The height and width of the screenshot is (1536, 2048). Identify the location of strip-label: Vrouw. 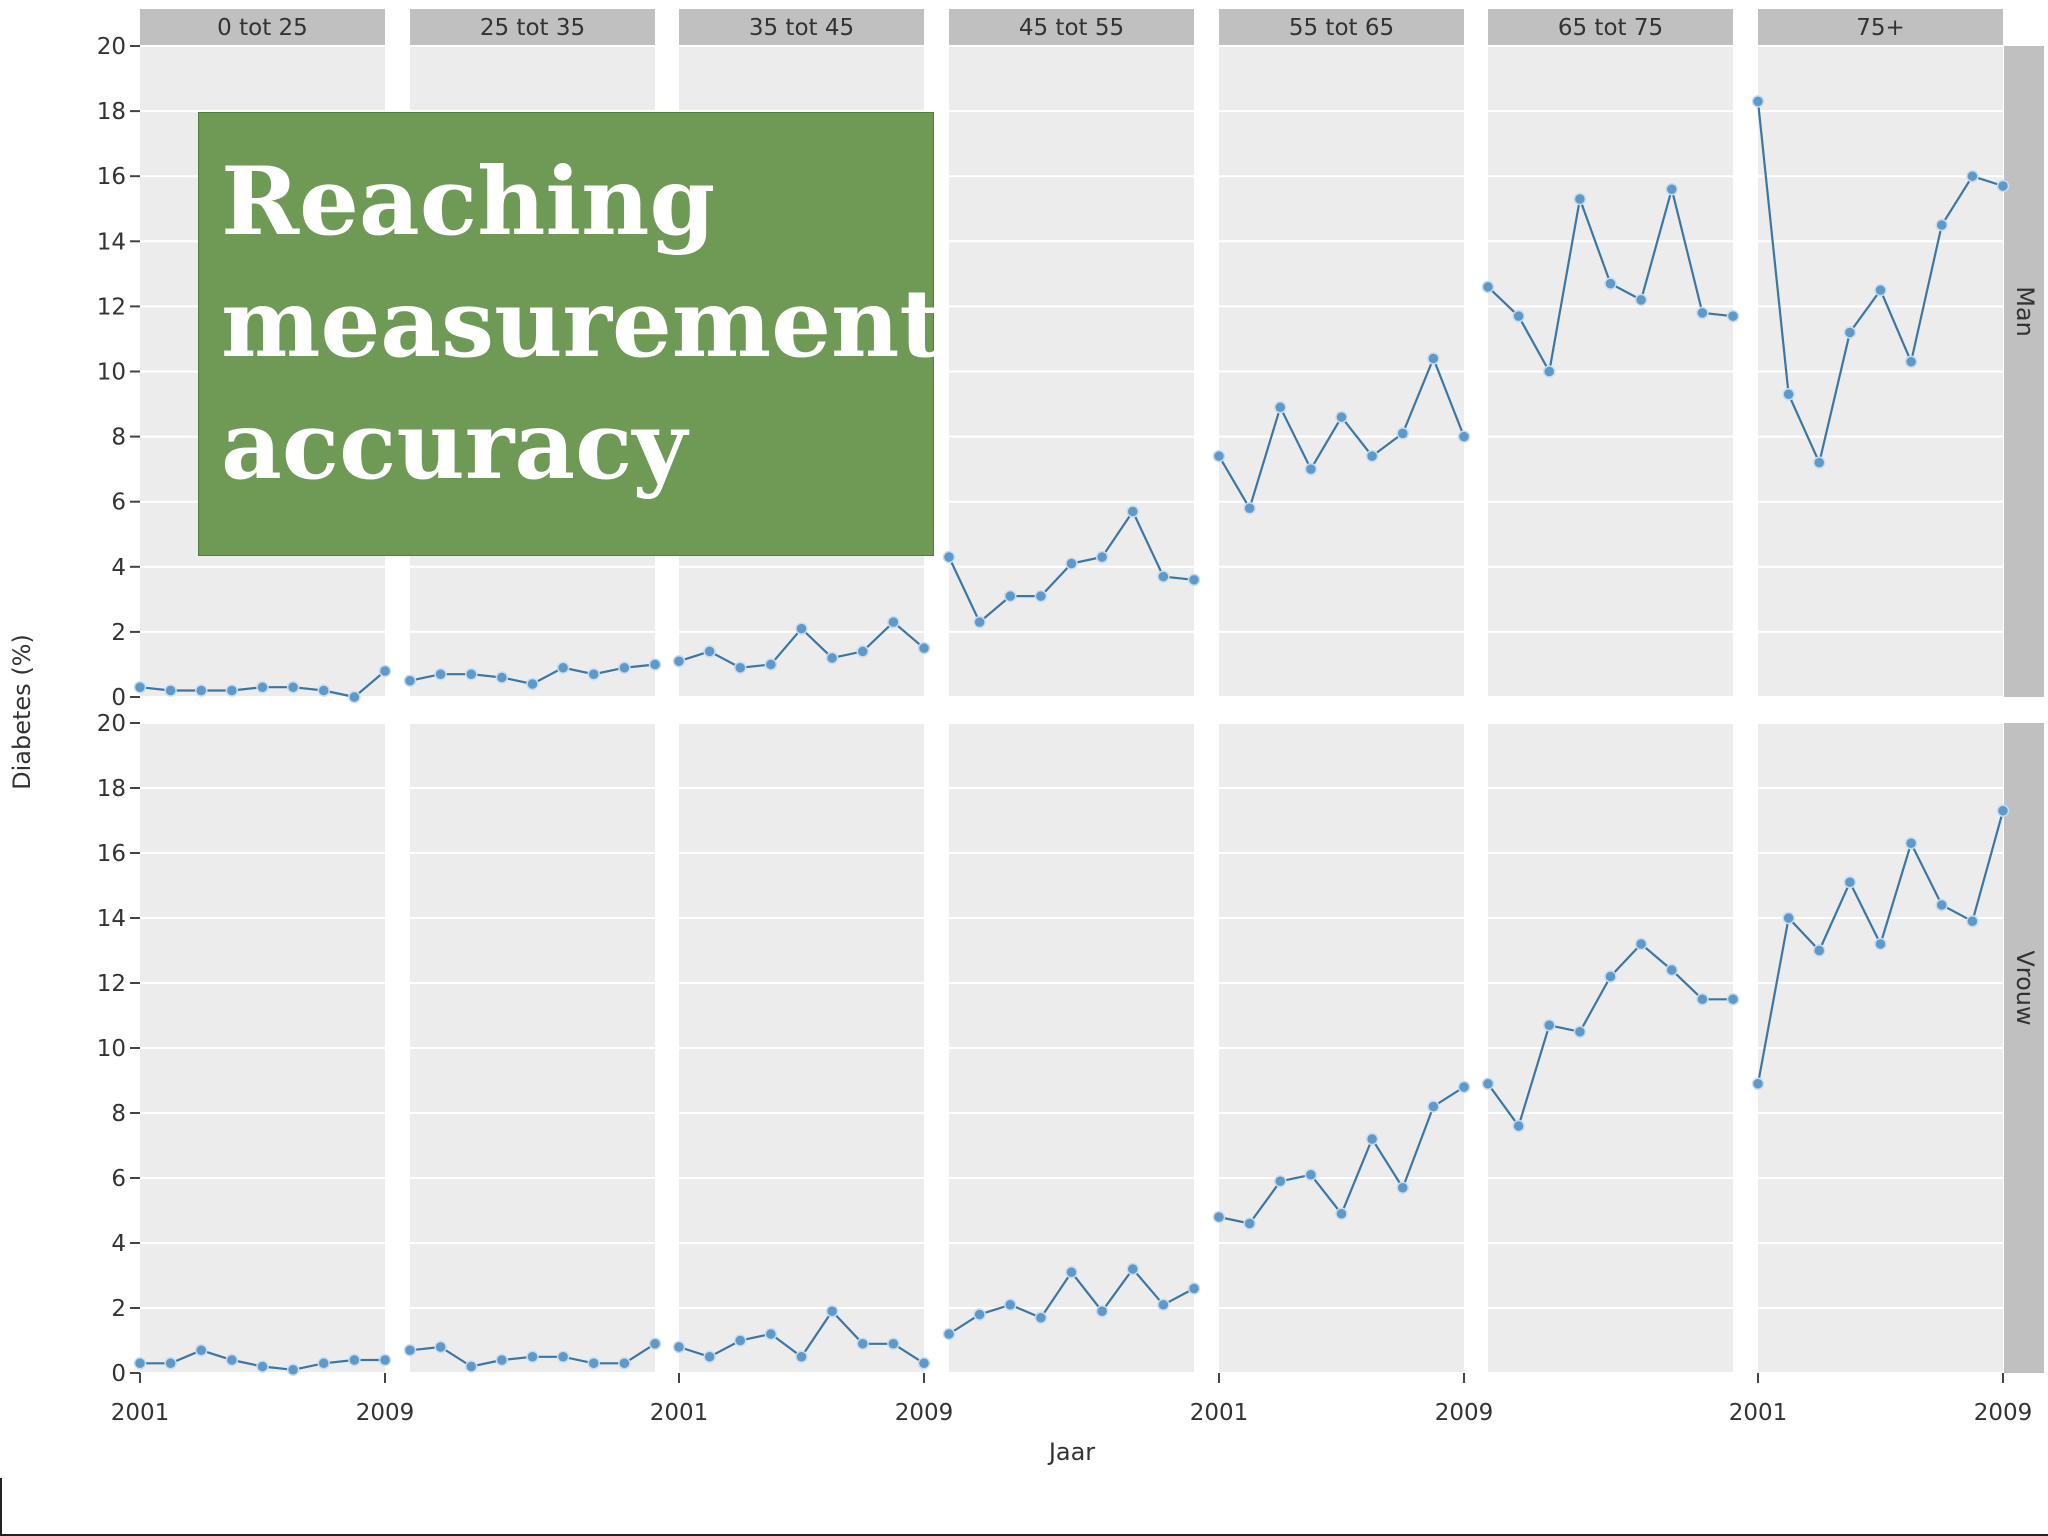
(2025, 987).